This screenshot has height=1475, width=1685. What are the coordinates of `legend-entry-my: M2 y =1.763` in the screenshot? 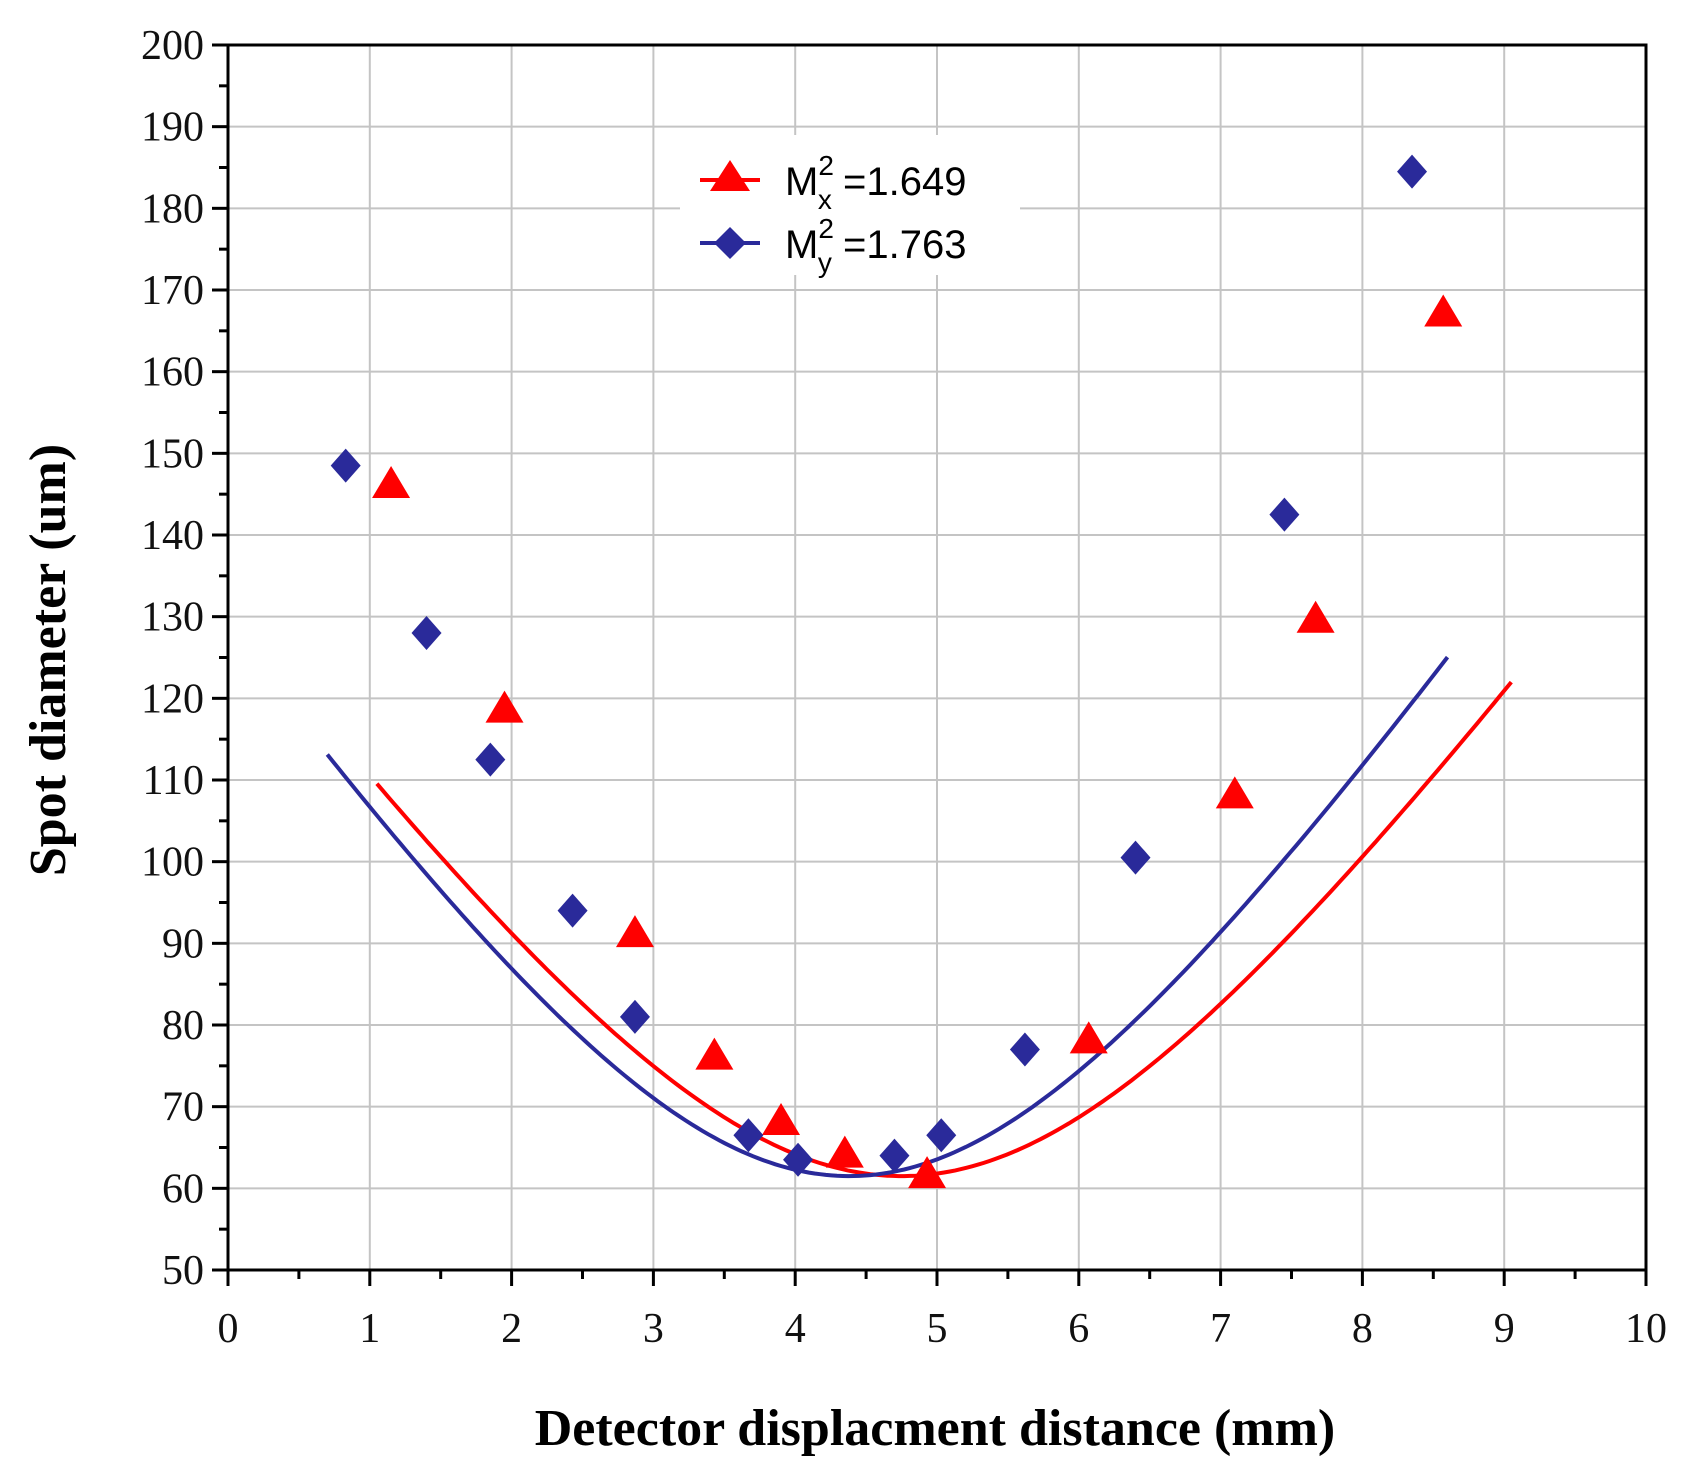 It's located at (833, 245).